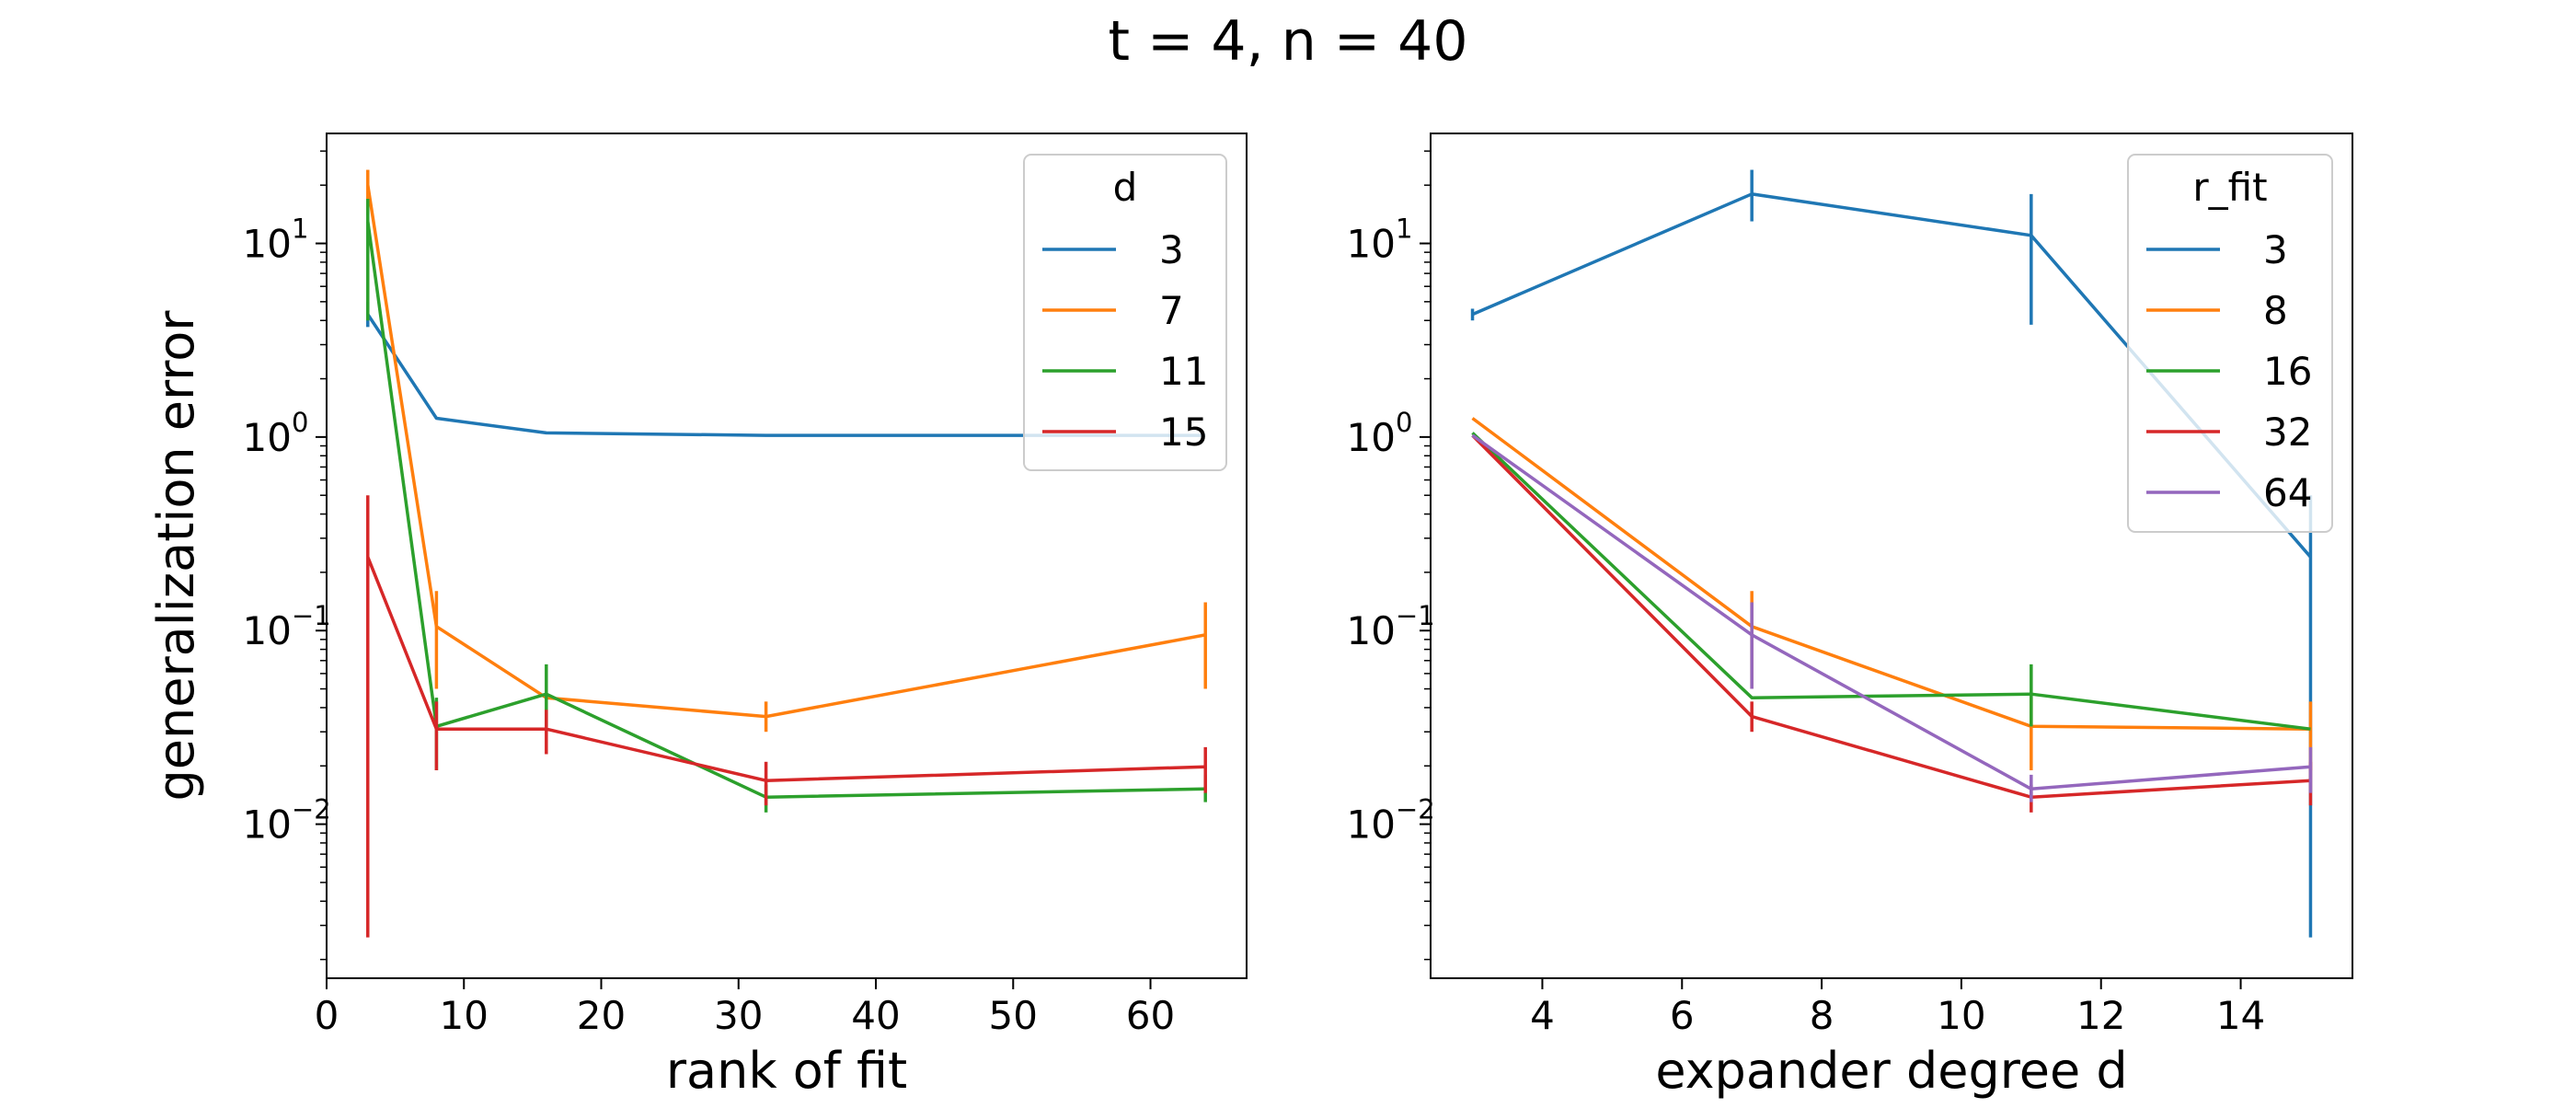  What do you see at coordinates (1014, 1015) in the screenshot?
I see `x-tick-label: 50` at bounding box center [1014, 1015].